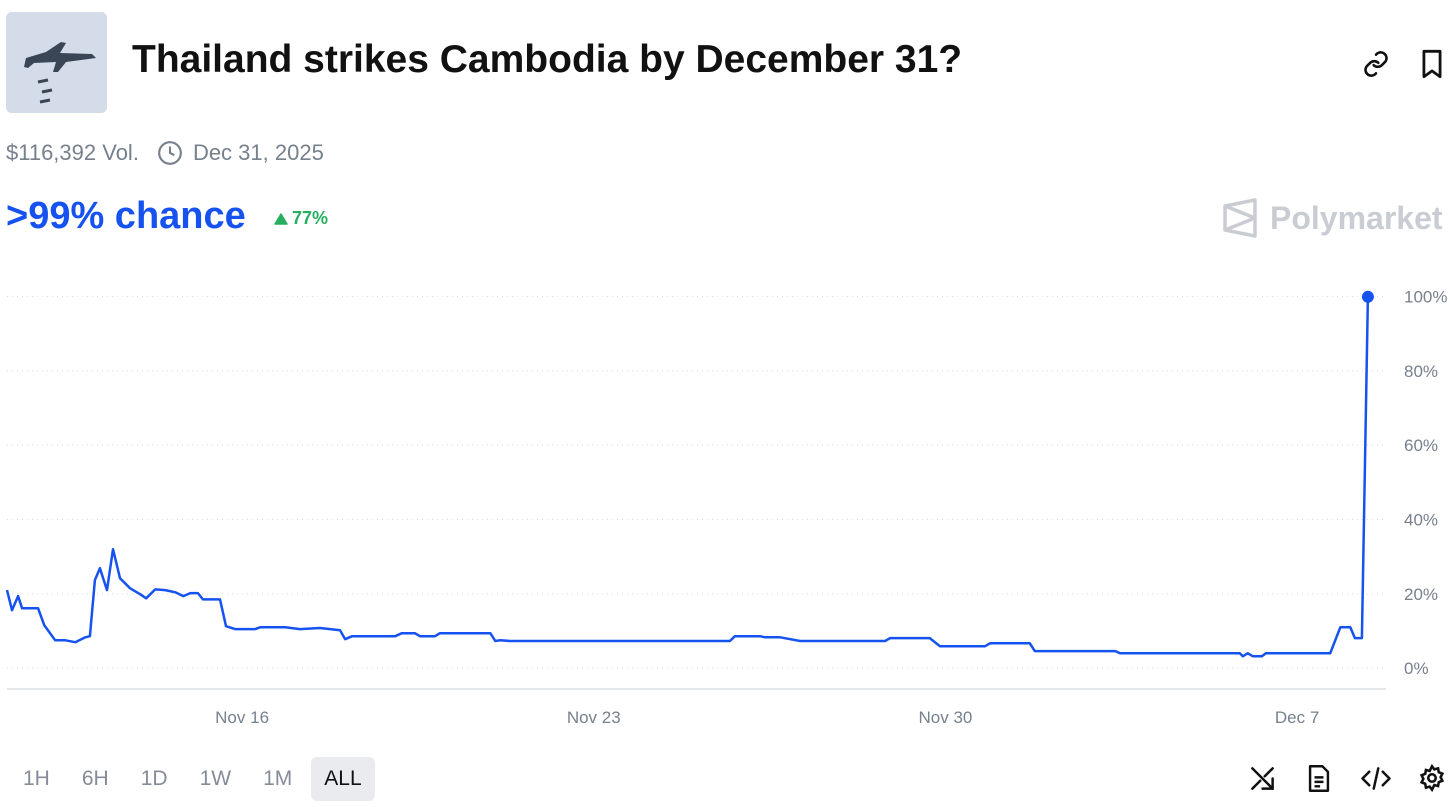 The width and height of the screenshot is (1456, 807). Describe the element at coordinates (1432, 778) in the screenshot. I see `settings-icon` at that location.